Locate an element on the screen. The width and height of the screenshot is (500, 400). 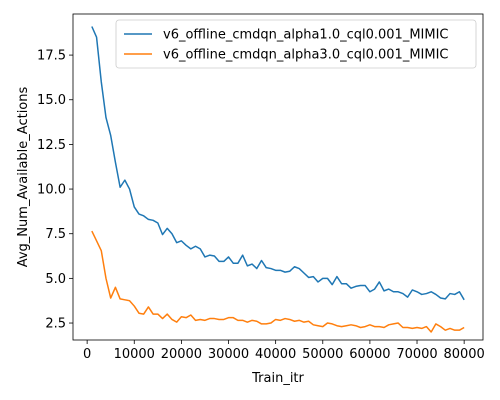
y-tick-label: 17.5 is located at coordinates (51, 56).